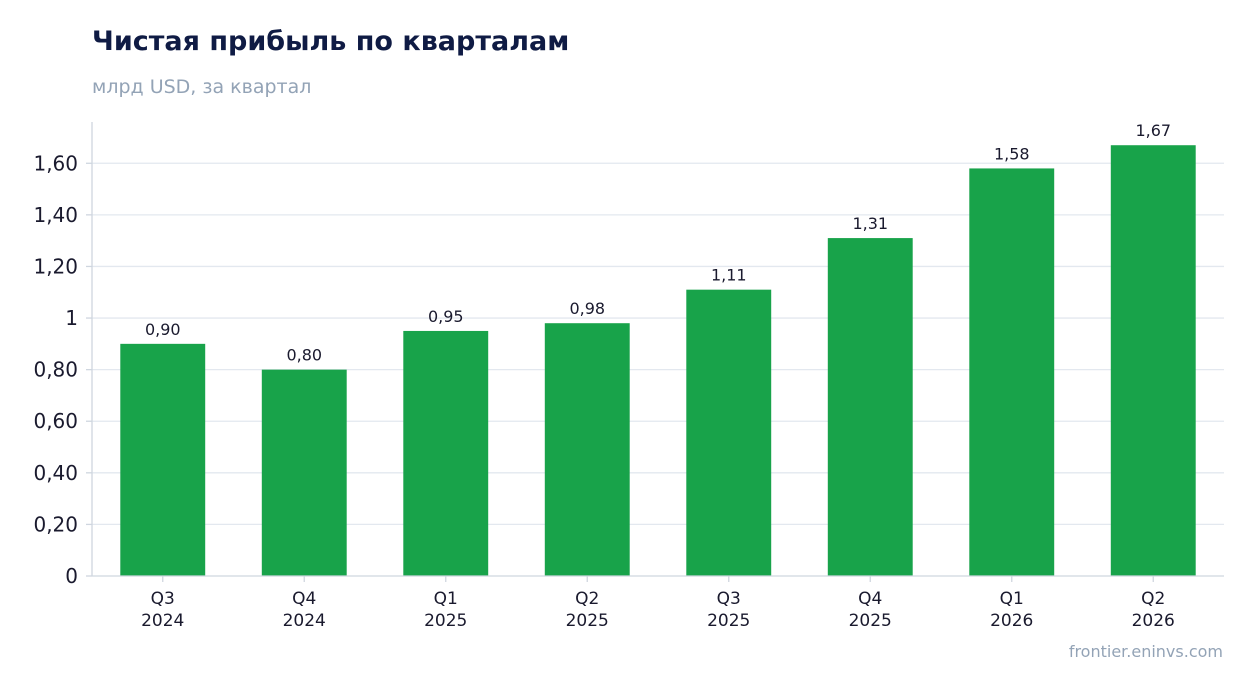 The height and width of the screenshot is (693, 1254). What do you see at coordinates (55, 421) in the screenshot?
I see `y-tick-label: 0,60` at bounding box center [55, 421].